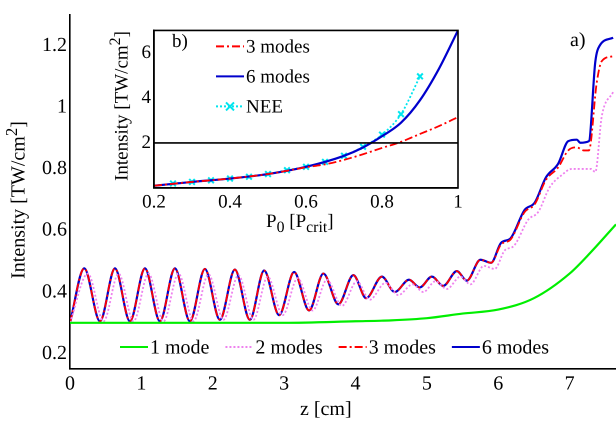 The height and width of the screenshot is (421, 616). I want to click on x-axis-title: P$_{0}$ [P$_{crit}$], so click(300, 223).